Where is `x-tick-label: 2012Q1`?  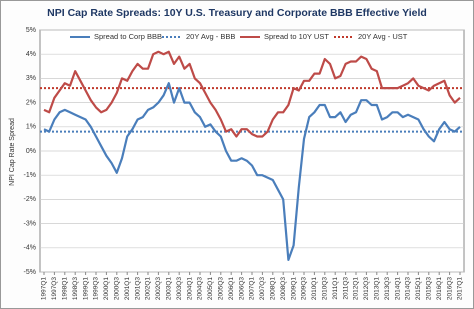 x-tick-label: 2012Q1 is located at coordinates (356, 289).